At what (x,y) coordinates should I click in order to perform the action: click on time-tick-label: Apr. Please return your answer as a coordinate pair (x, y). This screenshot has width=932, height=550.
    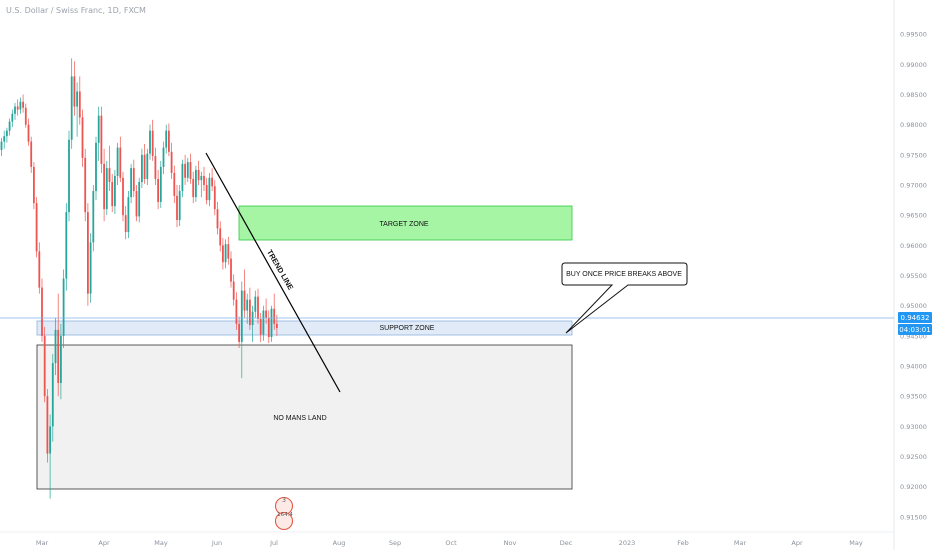
    Looking at the image, I should click on (104, 543).